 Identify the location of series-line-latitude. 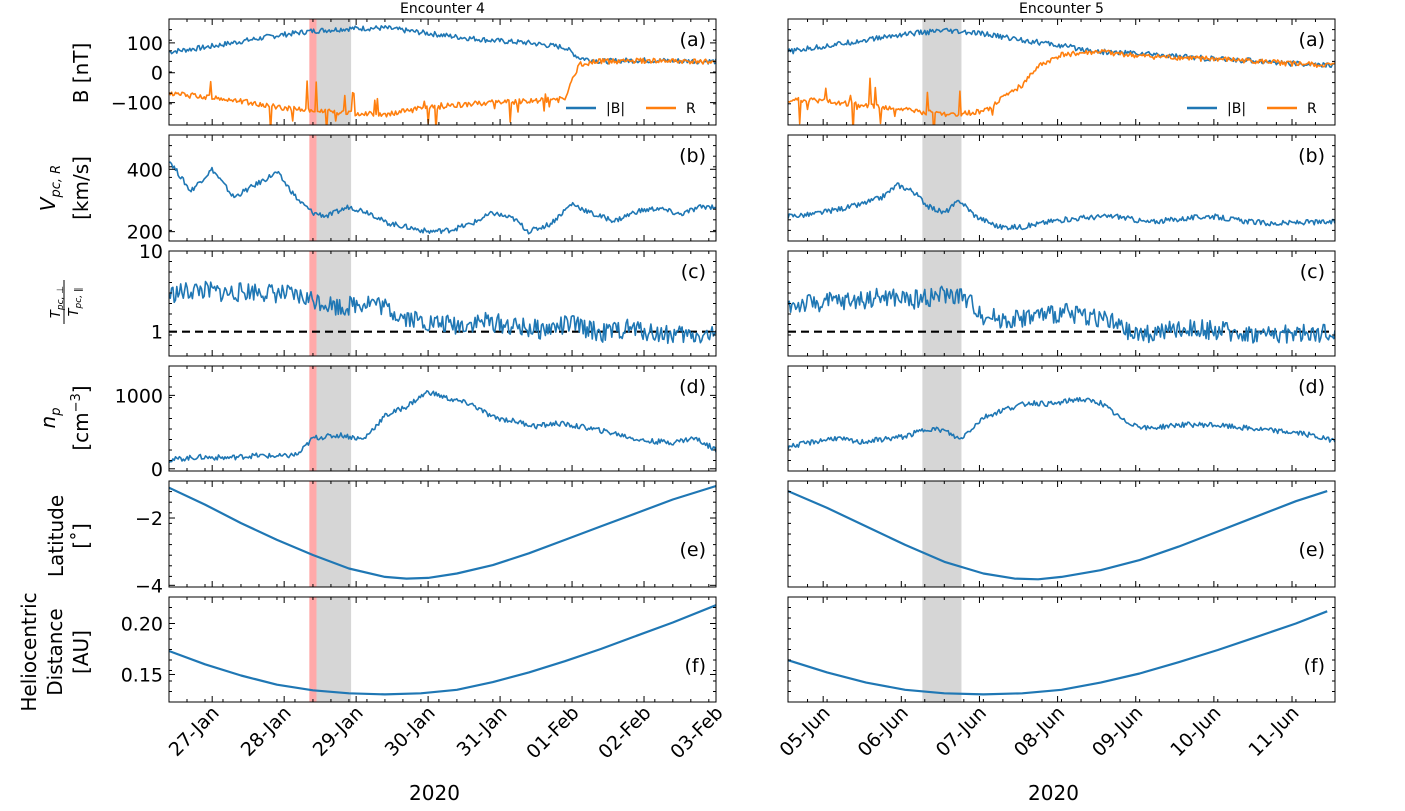
(442, 532).